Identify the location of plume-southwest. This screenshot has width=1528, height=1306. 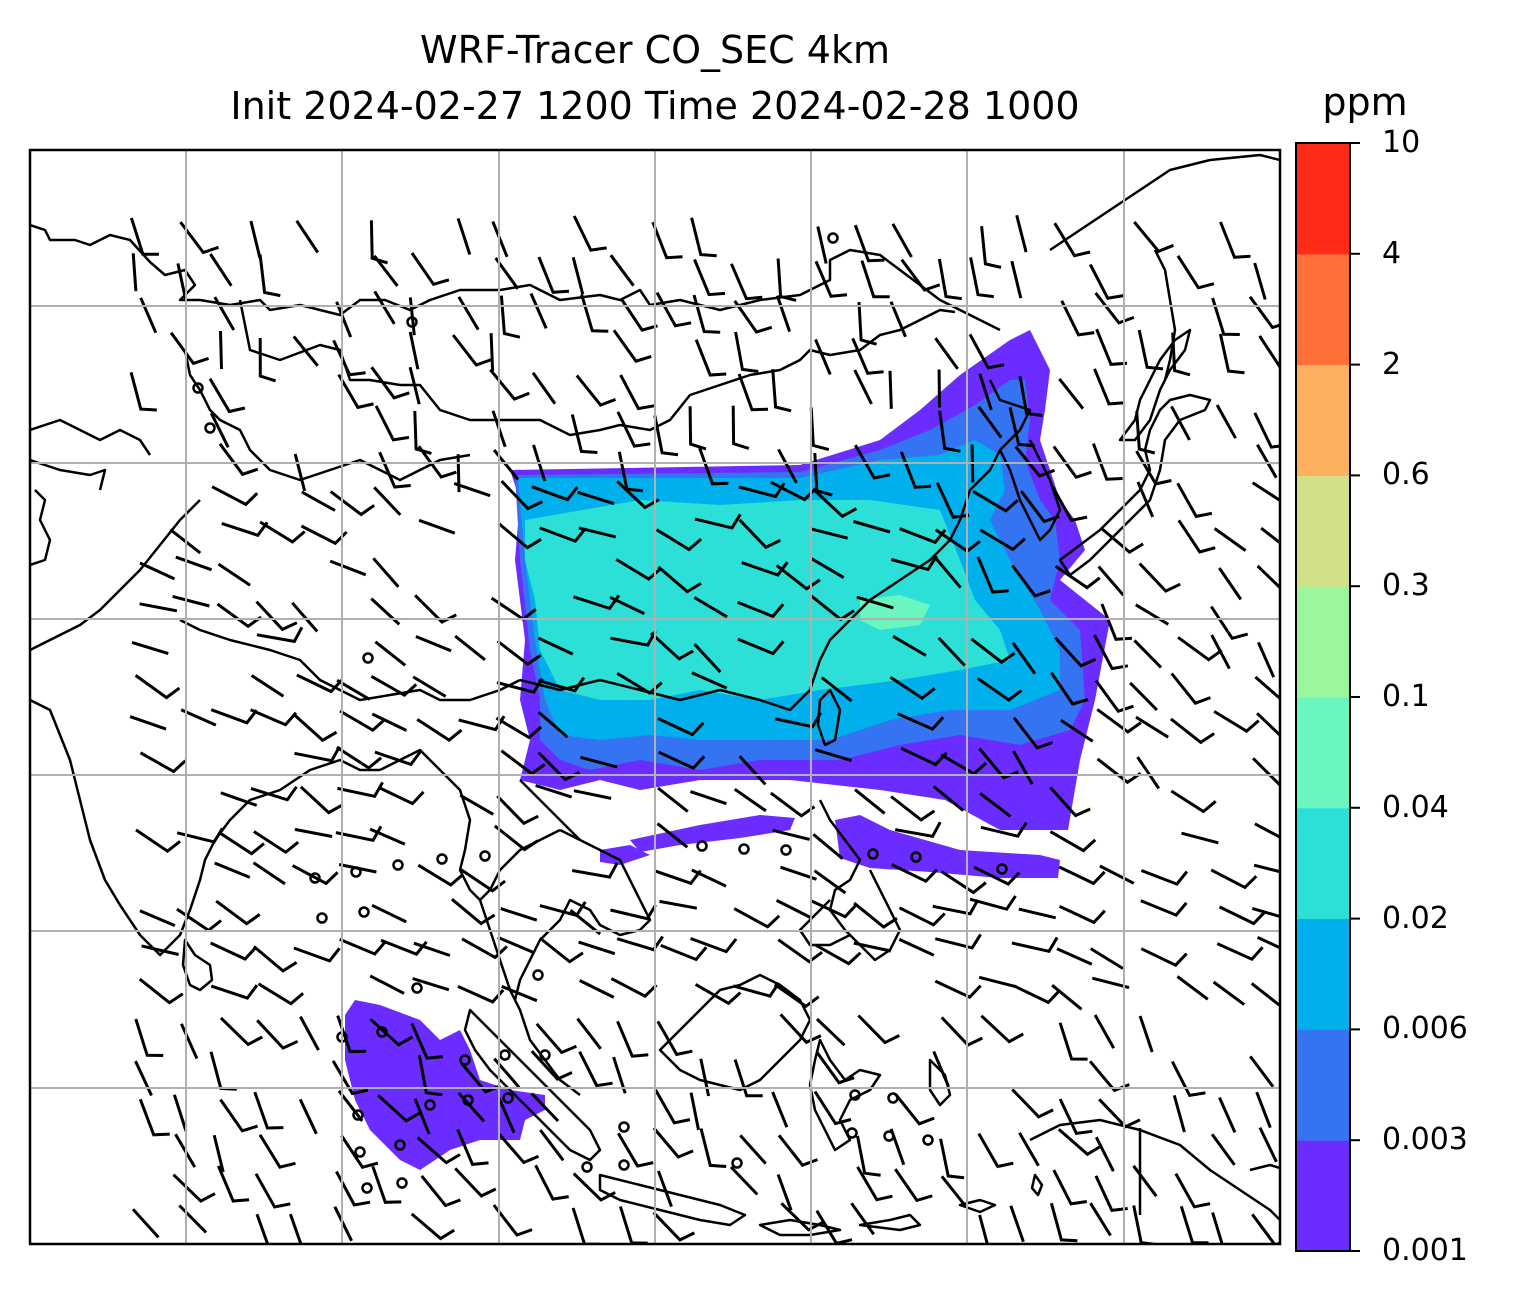
(445, 1085).